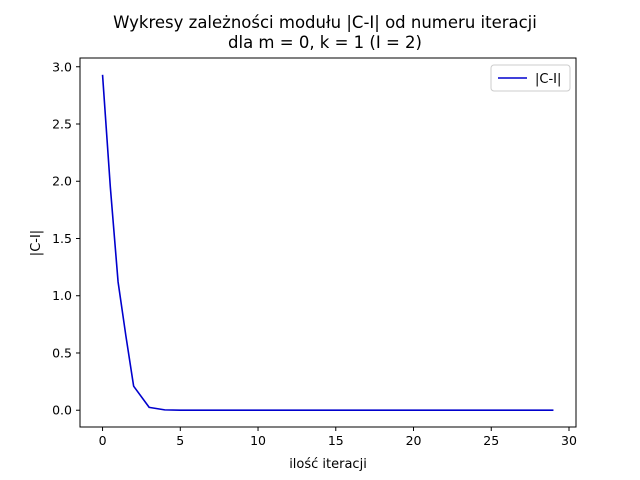 Image resolution: width=640 pixels, height=480 pixels. I want to click on x-tick-label: 5, so click(180, 440).